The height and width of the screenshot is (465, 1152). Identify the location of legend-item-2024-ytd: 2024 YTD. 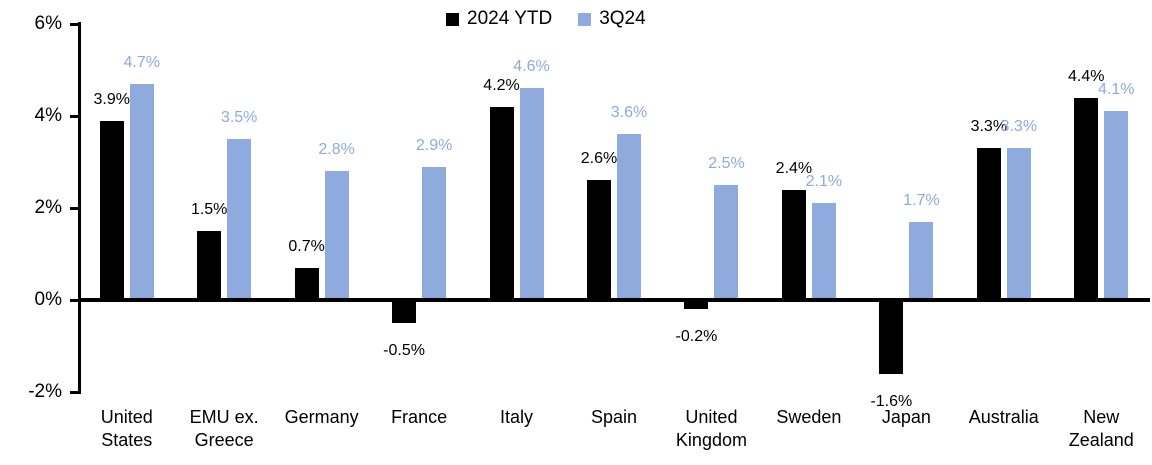
(499, 19).